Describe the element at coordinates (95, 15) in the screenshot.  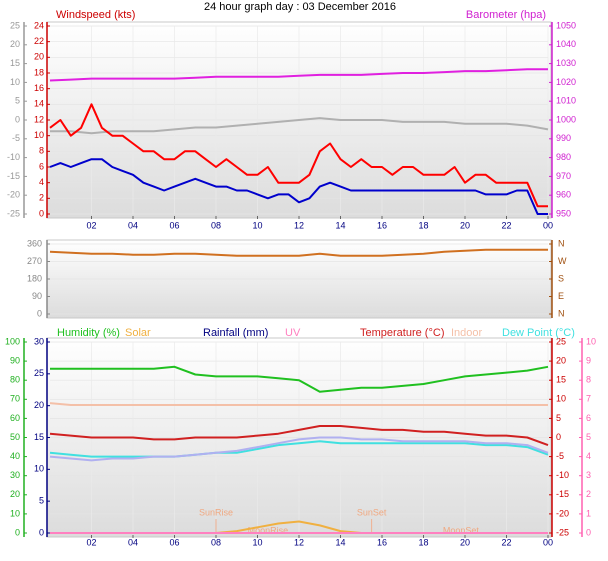
I see `y-axis-label: Windspeed (kts)` at that location.